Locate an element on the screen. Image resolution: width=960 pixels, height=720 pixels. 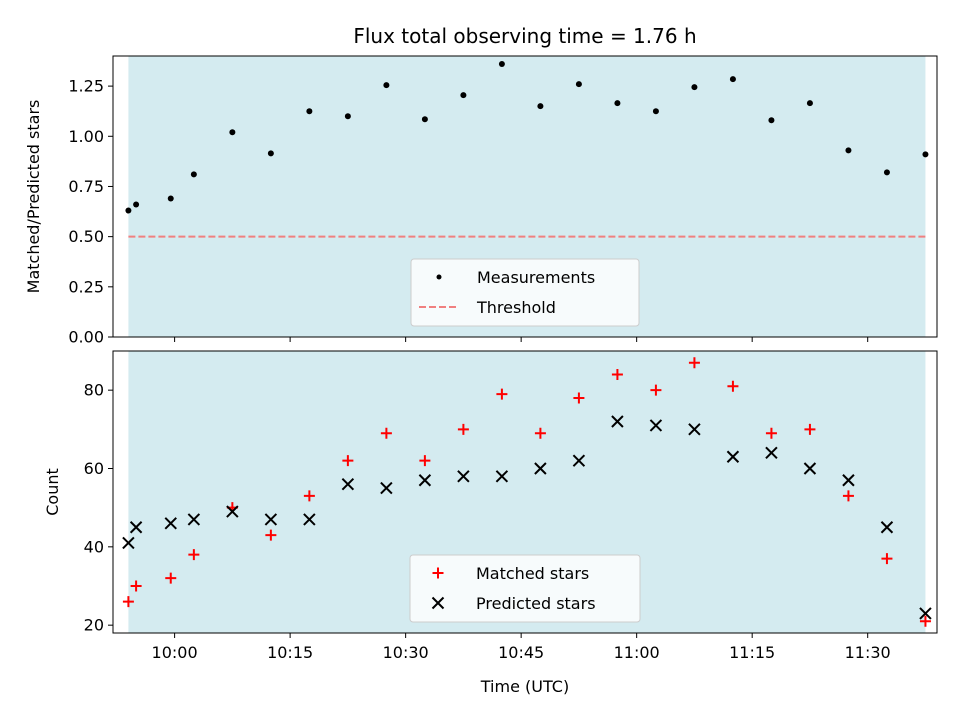
legend-label: Matched stars is located at coordinates (532, 573).